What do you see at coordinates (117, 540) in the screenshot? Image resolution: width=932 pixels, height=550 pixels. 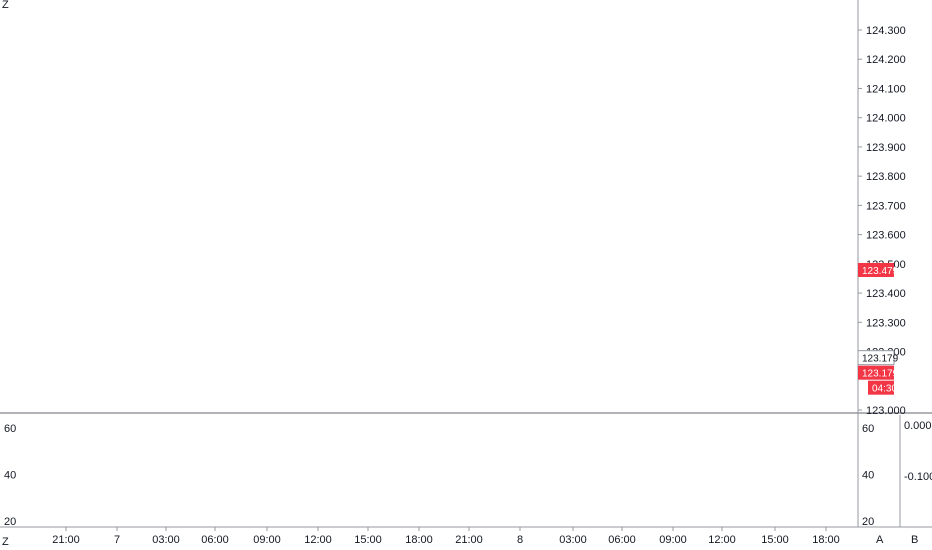 I see `x-tick-label: 7` at bounding box center [117, 540].